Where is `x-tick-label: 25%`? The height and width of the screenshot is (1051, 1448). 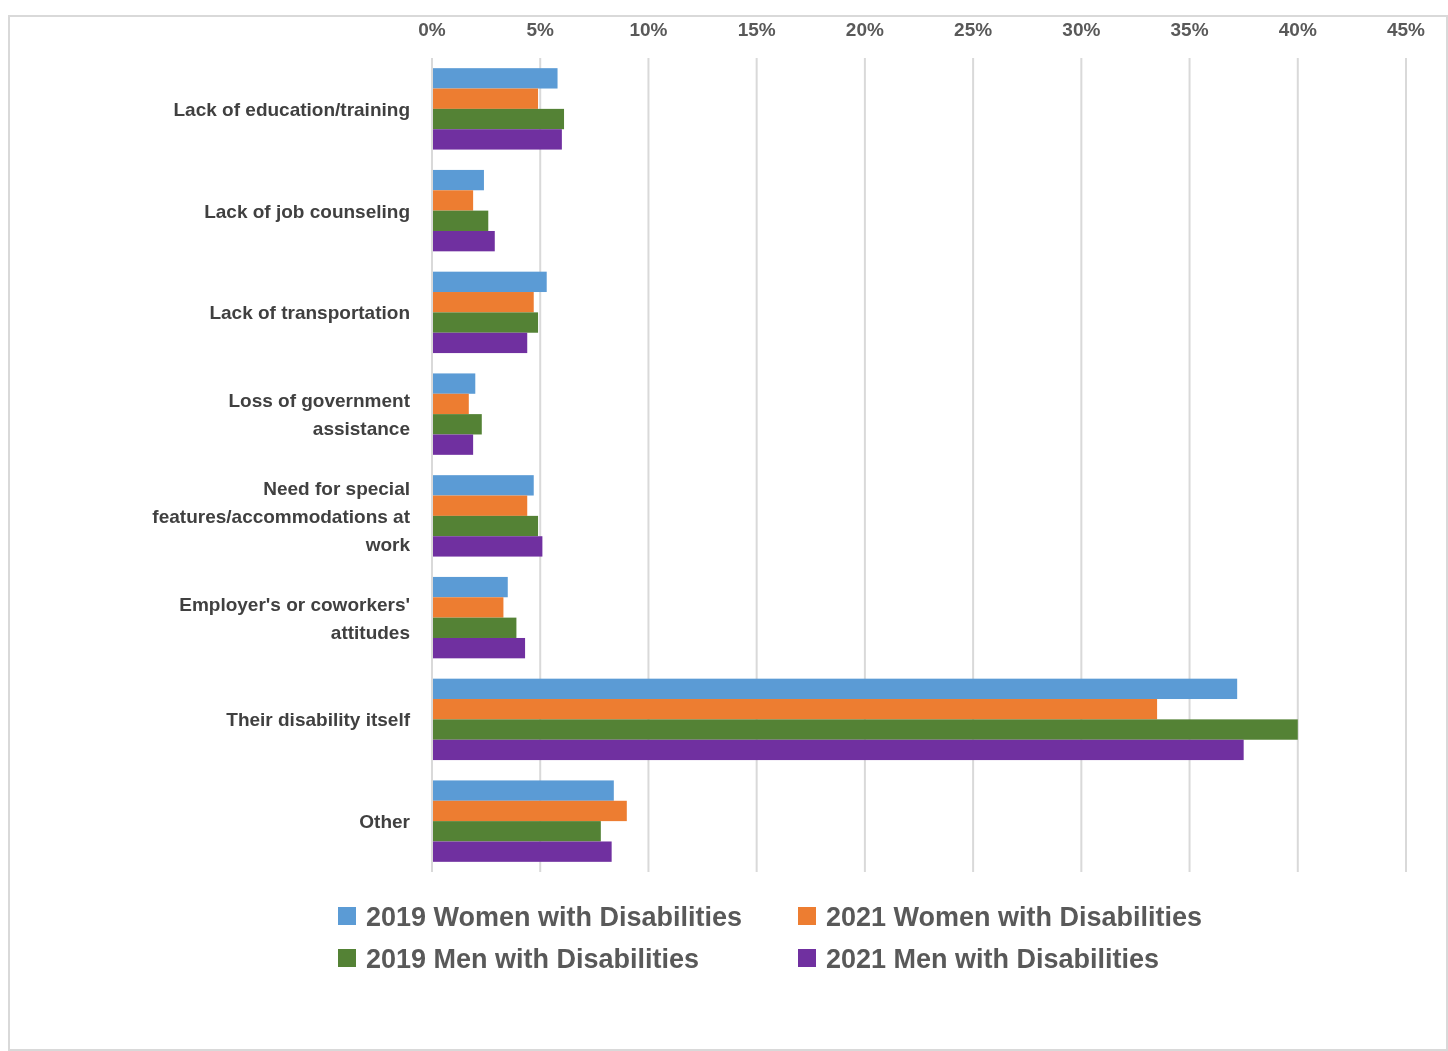 x-tick-label: 25% is located at coordinates (973, 29).